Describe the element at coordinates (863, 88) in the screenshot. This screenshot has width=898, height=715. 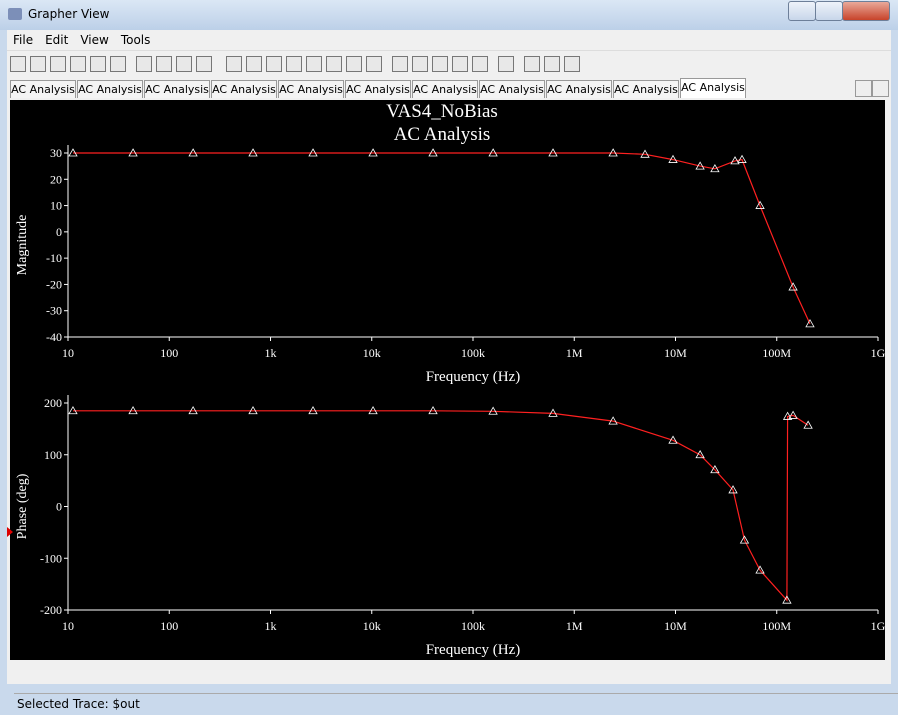
I see `tab-scroll-left` at that location.